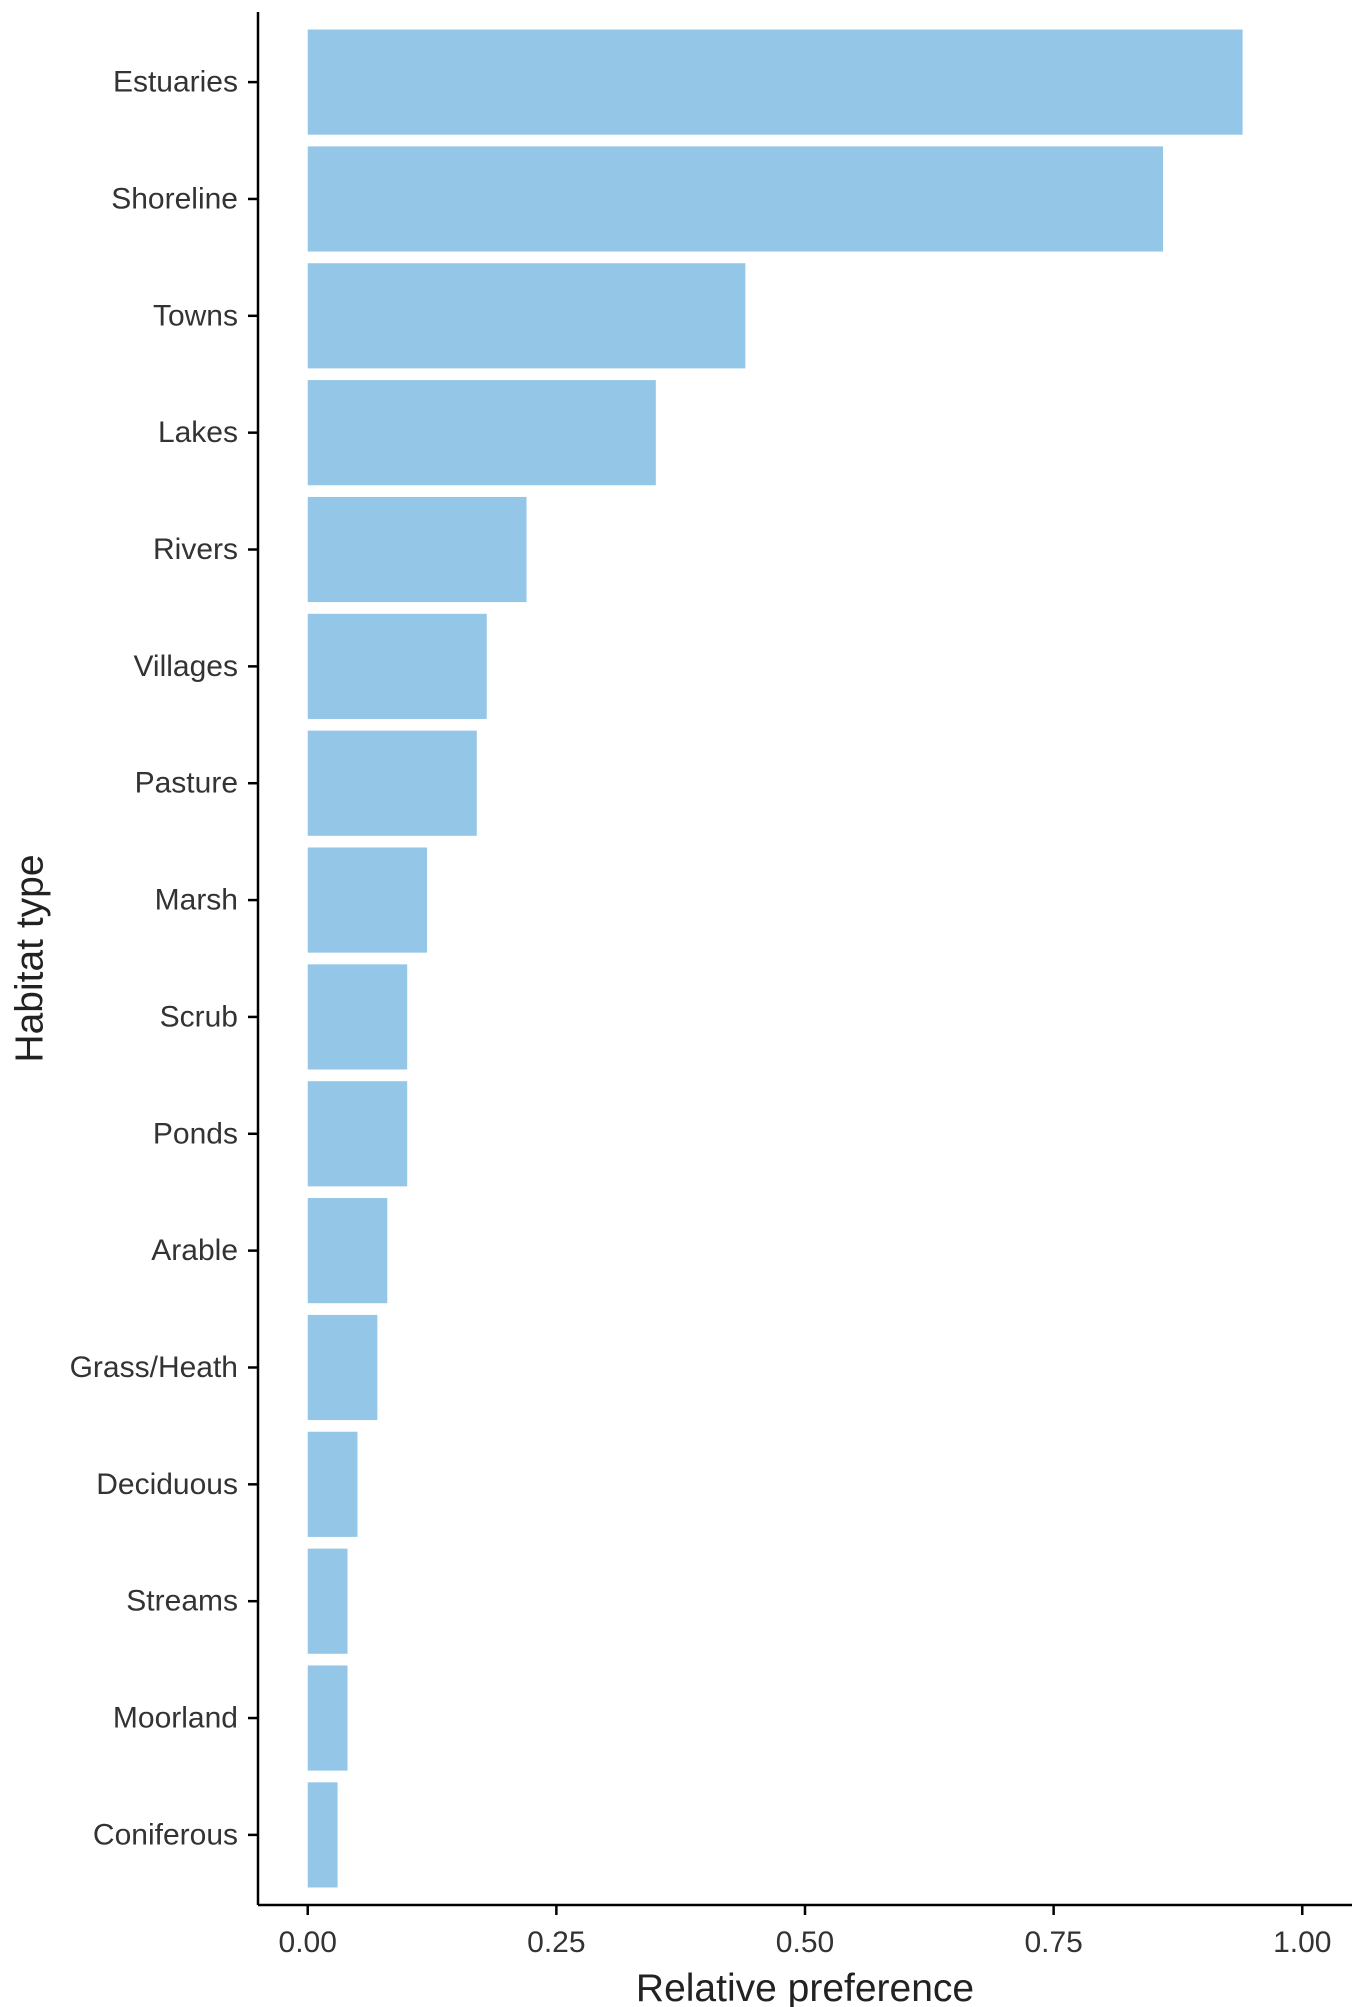 The image size is (1358, 2007). What do you see at coordinates (775, 82) in the screenshot?
I see `bar-estuaries` at bounding box center [775, 82].